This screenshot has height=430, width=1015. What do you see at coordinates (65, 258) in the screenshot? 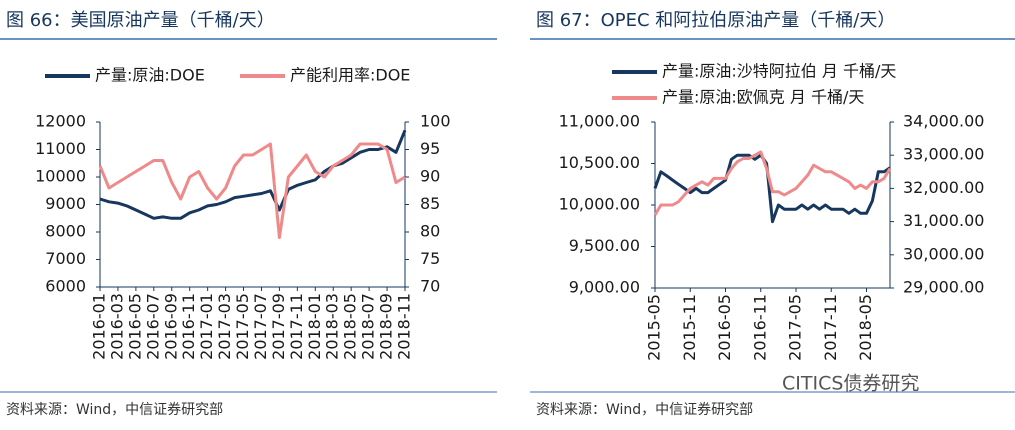
I see `y-tick-label: 7000` at bounding box center [65, 258].